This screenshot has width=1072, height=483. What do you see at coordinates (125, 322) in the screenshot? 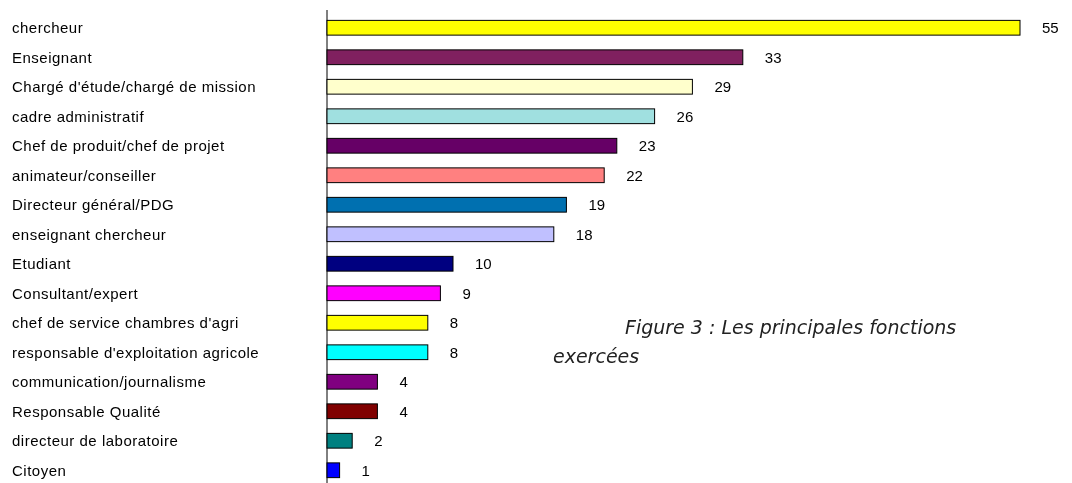
I see `y-tick-label: chef de service chambres d'agri` at bounding box center [125, 322].